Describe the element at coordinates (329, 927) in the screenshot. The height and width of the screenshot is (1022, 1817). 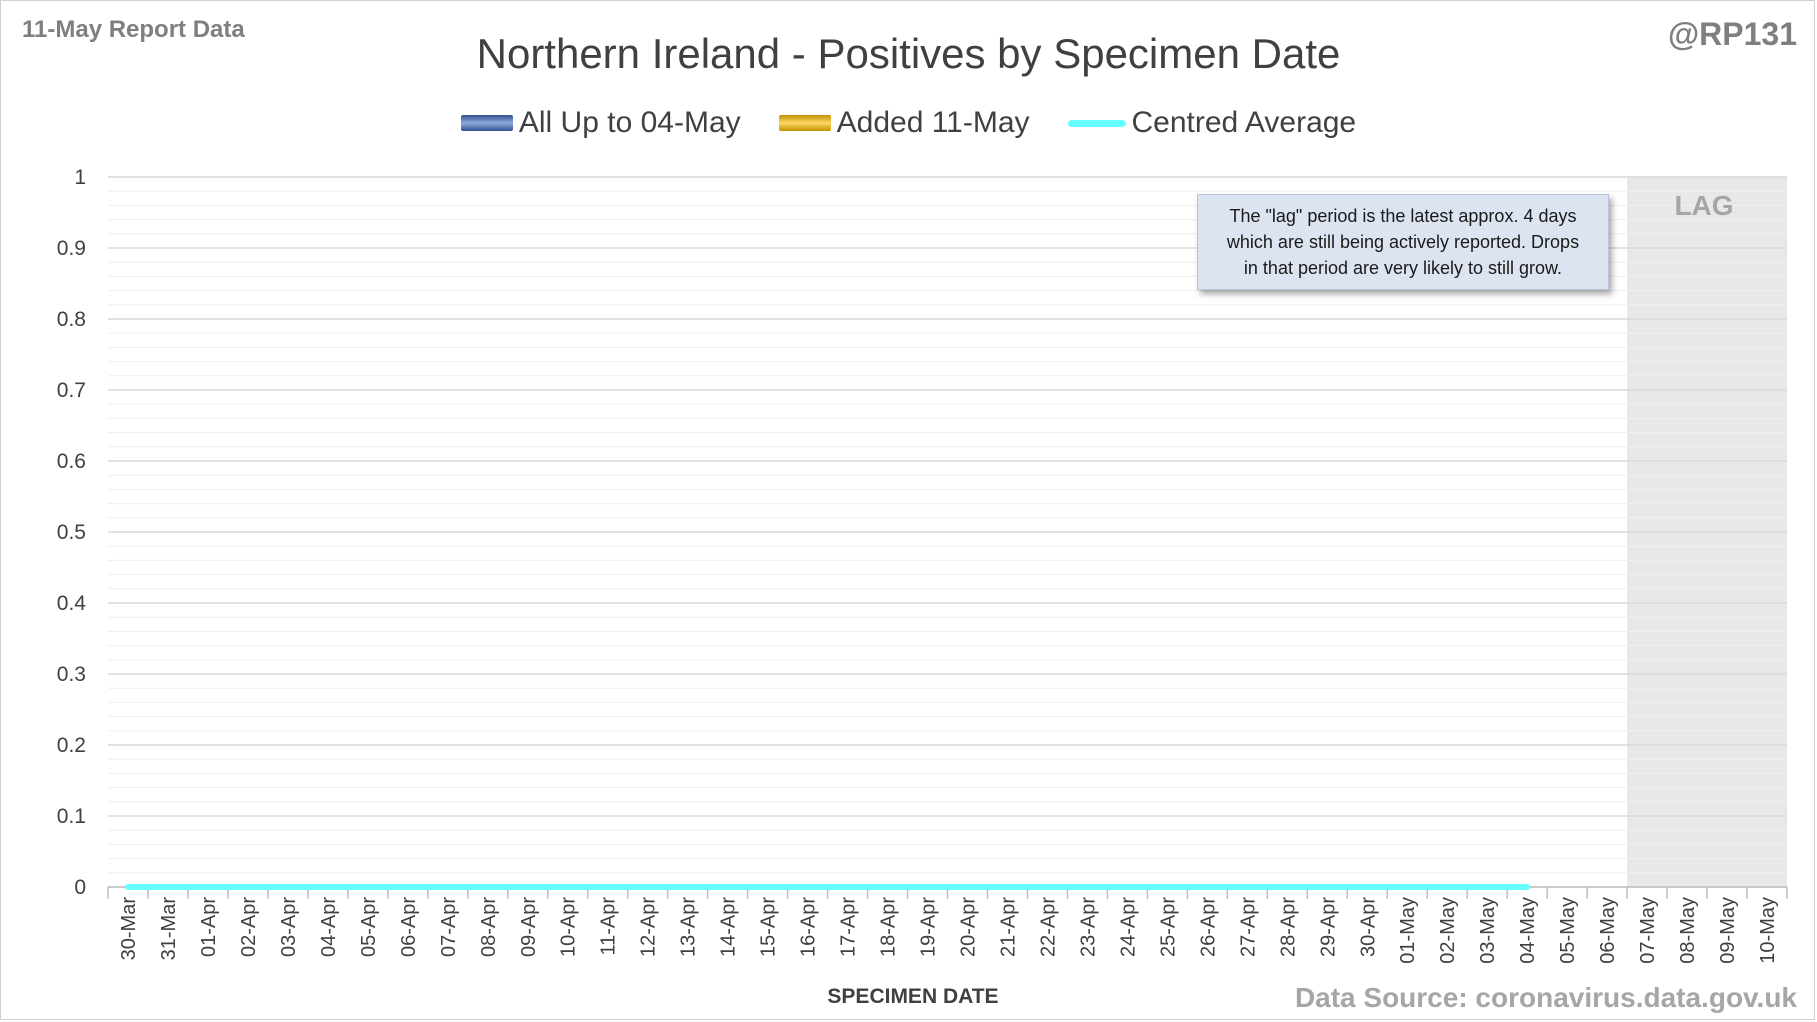
I see `x-tick-label: 04-Apr` at that location.